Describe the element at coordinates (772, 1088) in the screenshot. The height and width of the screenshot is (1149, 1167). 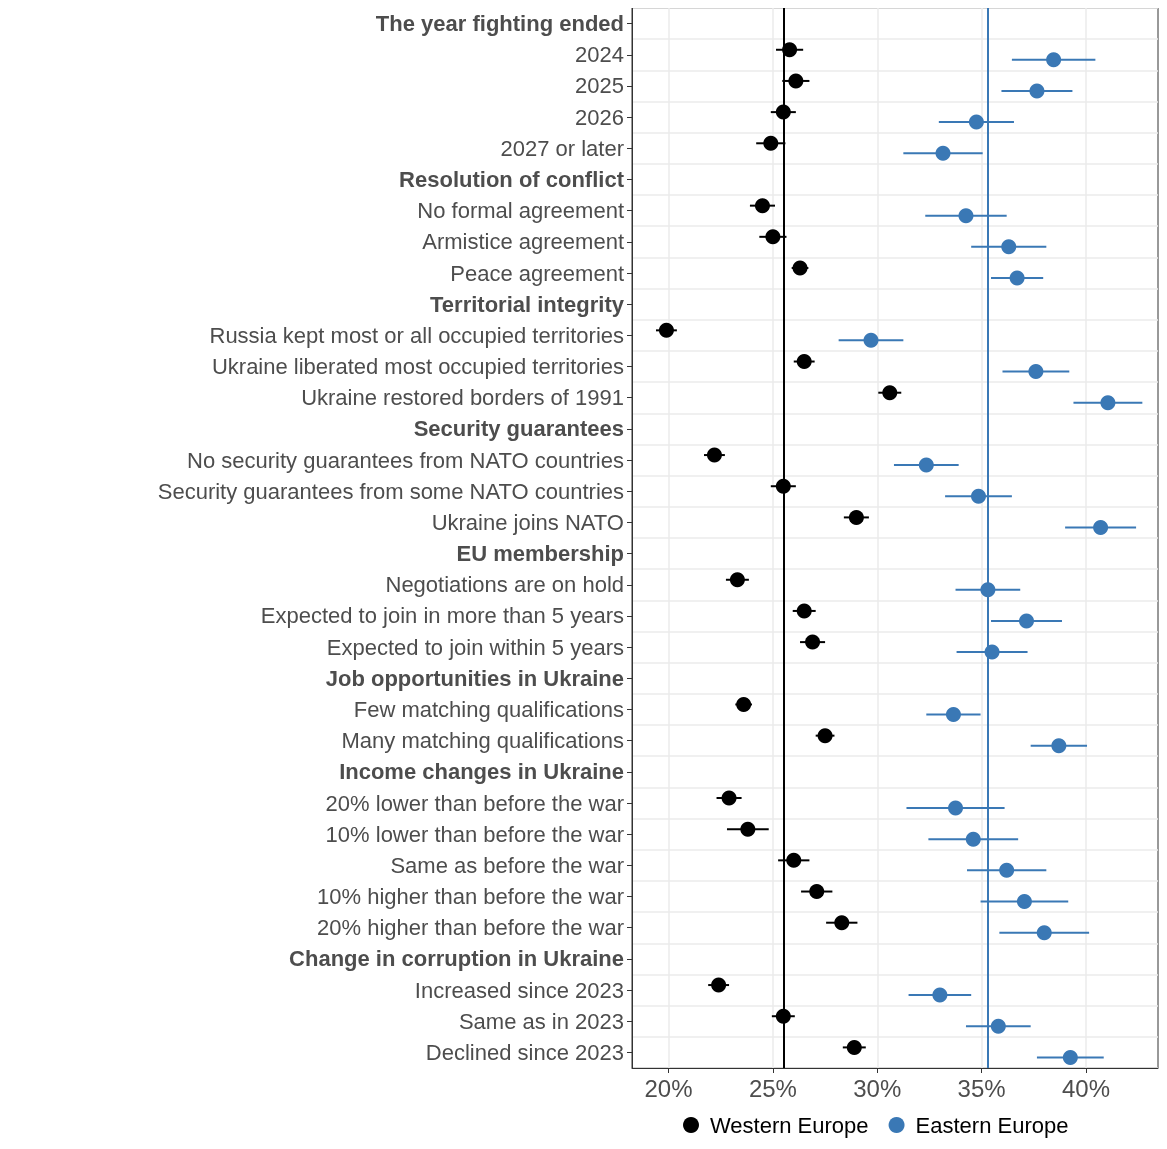
I see `x-tick-label: 25%` at that location.